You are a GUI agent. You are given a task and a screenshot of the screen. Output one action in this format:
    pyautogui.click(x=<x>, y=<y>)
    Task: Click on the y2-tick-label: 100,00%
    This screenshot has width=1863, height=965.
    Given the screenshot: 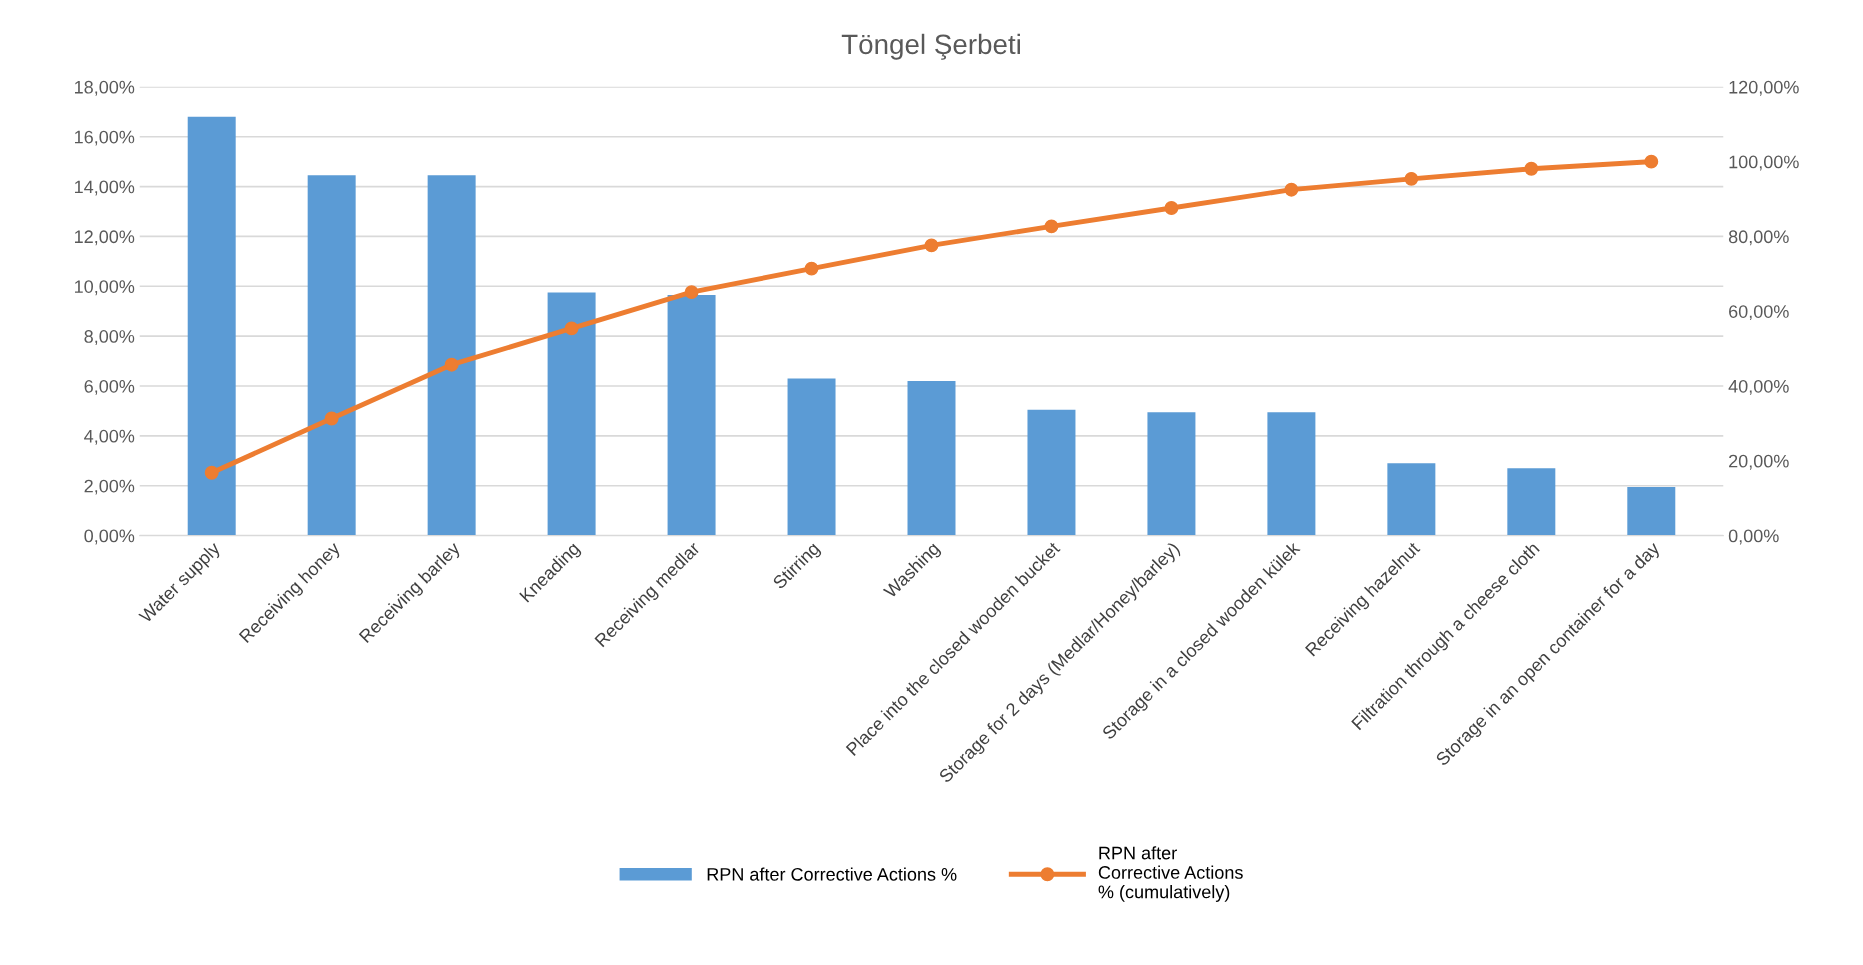 What is the action you would take?
    pyautogui.click(x=1764, y=163)
    